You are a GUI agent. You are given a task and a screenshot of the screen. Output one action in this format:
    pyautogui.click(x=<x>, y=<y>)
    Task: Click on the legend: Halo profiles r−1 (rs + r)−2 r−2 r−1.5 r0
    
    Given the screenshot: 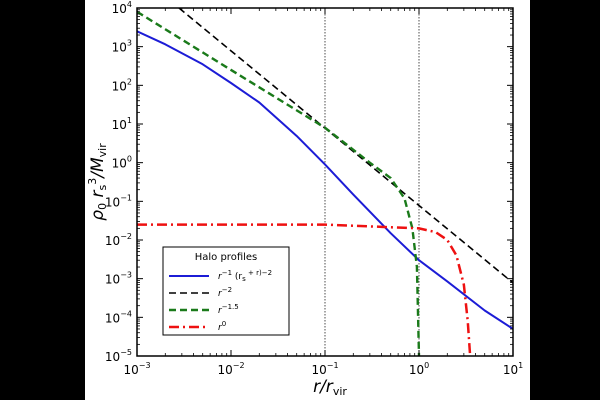 What is the action you would take?
    pyautogui.click(x=226, y=291)
    